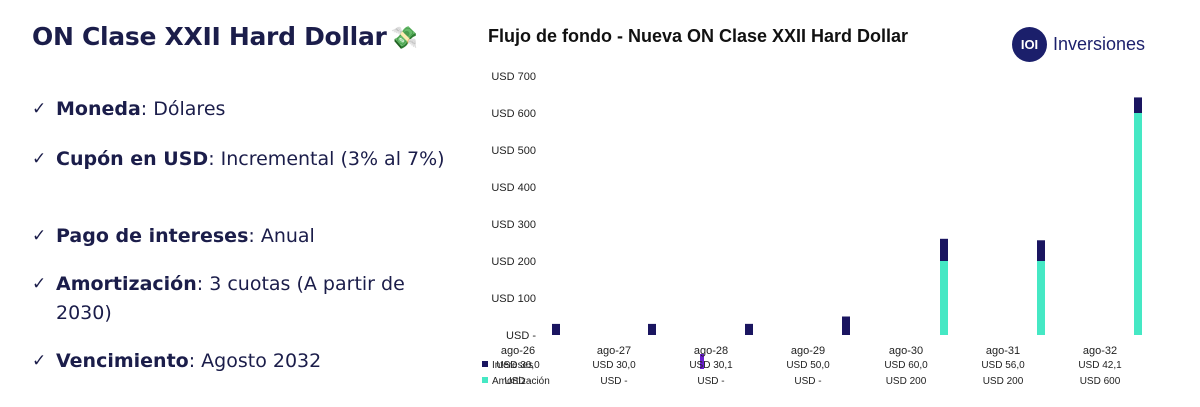 Image resolution: width=1200 pixels, height=407 pixels. What do you see at coordinates (513, 299) in the screenshot?
I see `y-tick-label: USD 100` at bounding box center [513, 299].